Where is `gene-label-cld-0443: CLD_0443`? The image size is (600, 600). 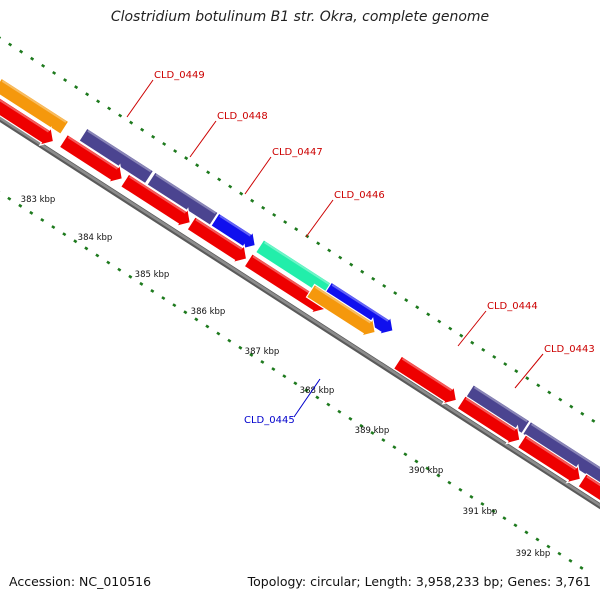 gene-label-cld-0443: CLD_0443 is located at coordinates (554, 366).